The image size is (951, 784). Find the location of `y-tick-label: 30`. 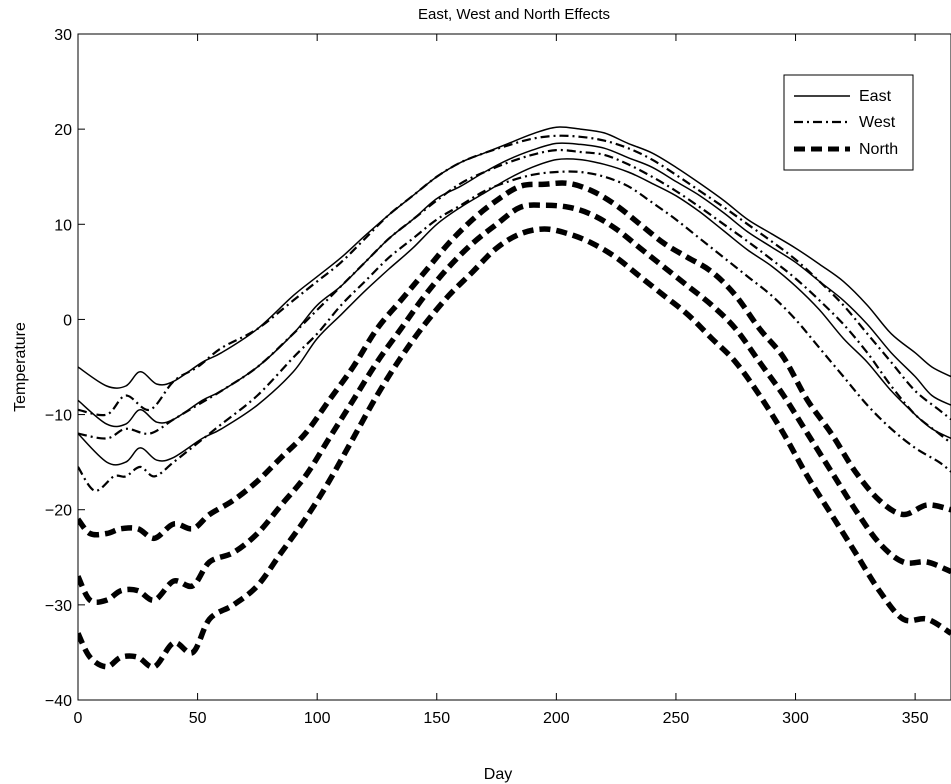

y-tick-label: 30 is located at coordinates (63, 35).